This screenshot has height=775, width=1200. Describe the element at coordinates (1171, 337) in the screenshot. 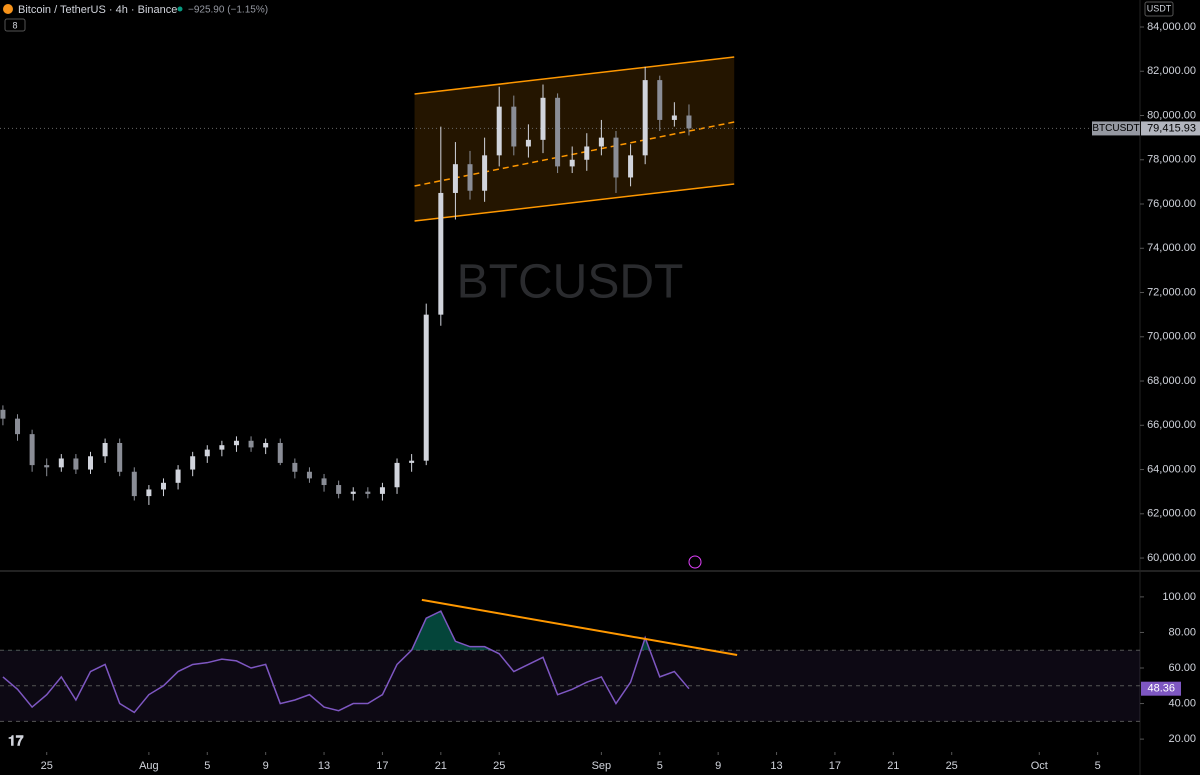

I see `y-tick-label: 70,000.00` at that location.